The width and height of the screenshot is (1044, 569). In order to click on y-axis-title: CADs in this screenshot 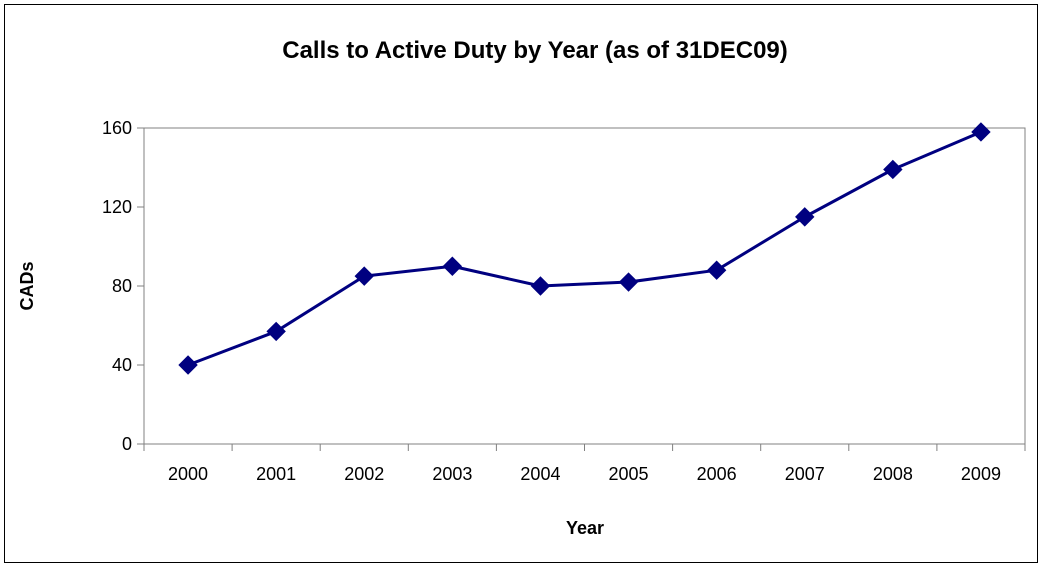, I will do `click(27, 285)`.